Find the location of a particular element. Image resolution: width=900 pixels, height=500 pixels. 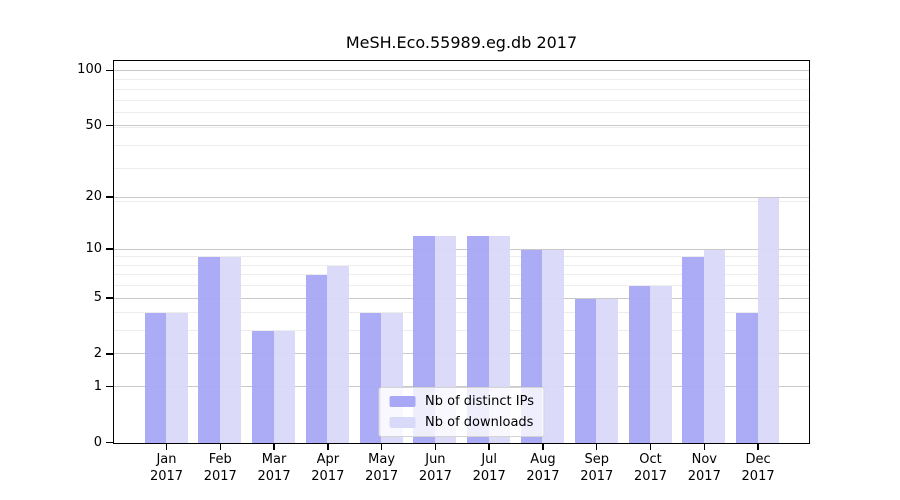

legend-label-downloads: Nb of downloads is located at coordinates (479, 422).